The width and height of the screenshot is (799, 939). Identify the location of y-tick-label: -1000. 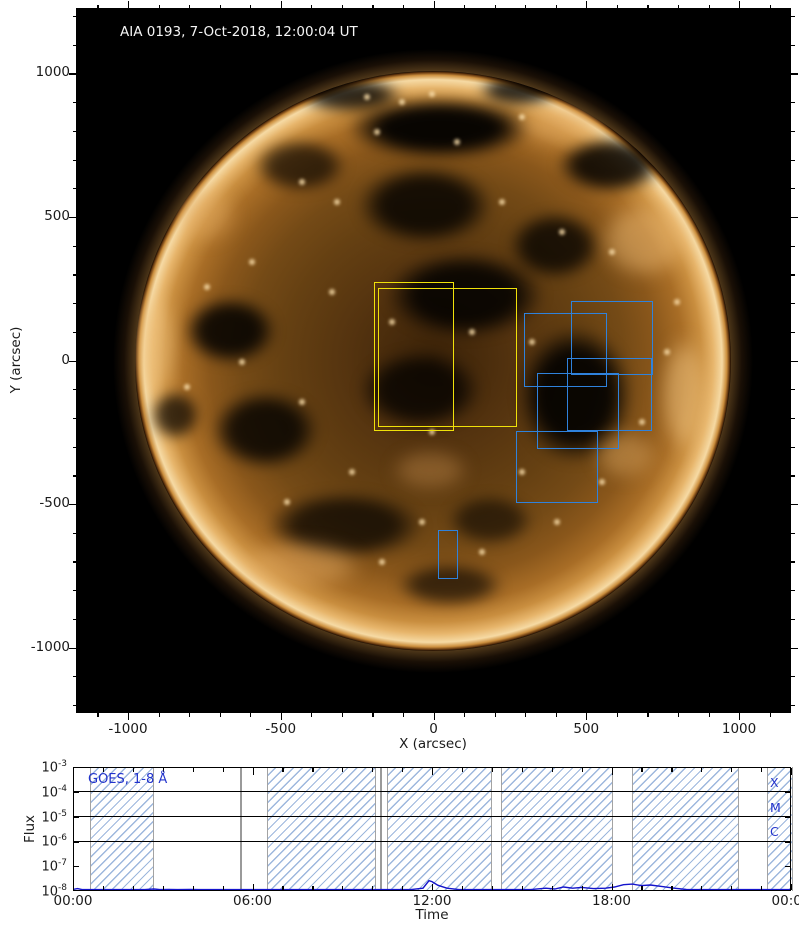
(50, 646).